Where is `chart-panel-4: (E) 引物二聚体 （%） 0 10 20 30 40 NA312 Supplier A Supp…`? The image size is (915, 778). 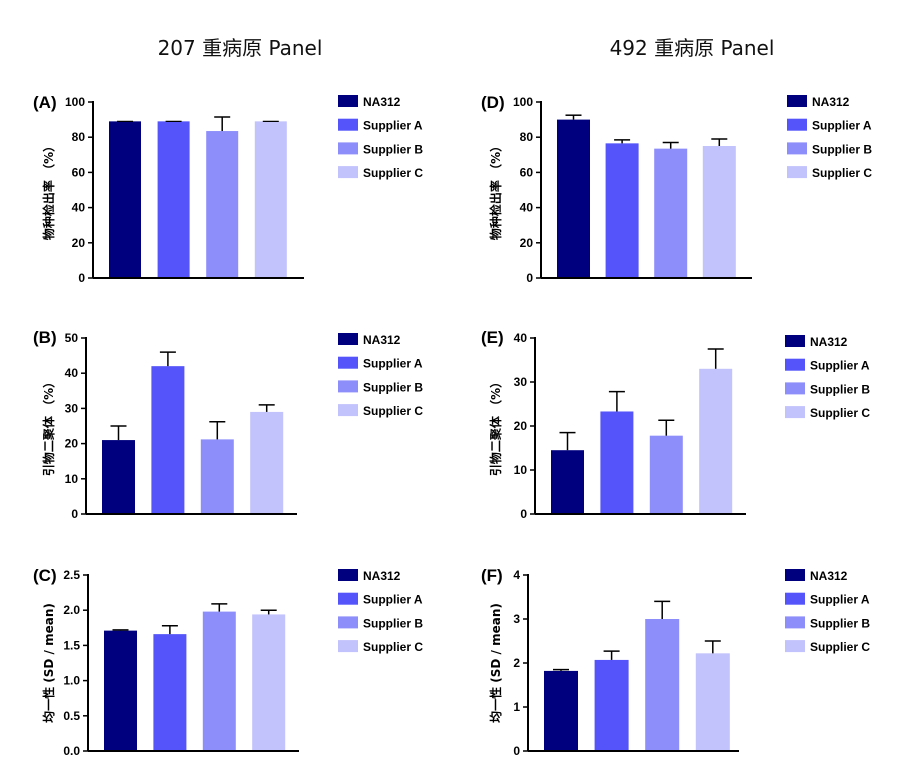
chart-panel-4: (E) 引物二聚体 （%） 0 10 20 30 40 NA312 Supplier A Supp… is located at coordinates (675, 424).